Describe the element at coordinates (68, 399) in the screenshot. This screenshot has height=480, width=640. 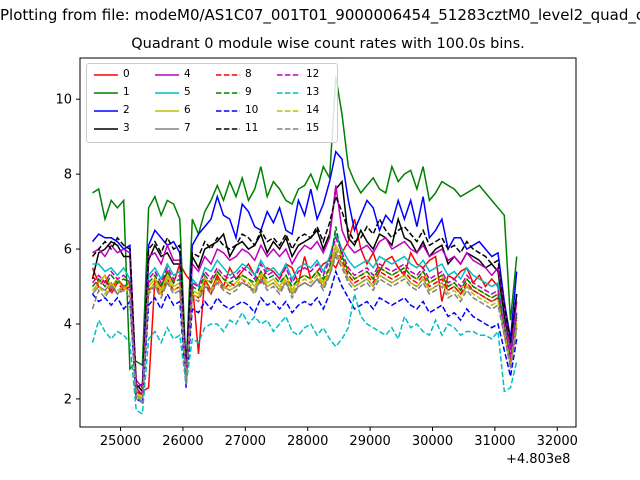
I see `y-tick-label: 2` at that location.